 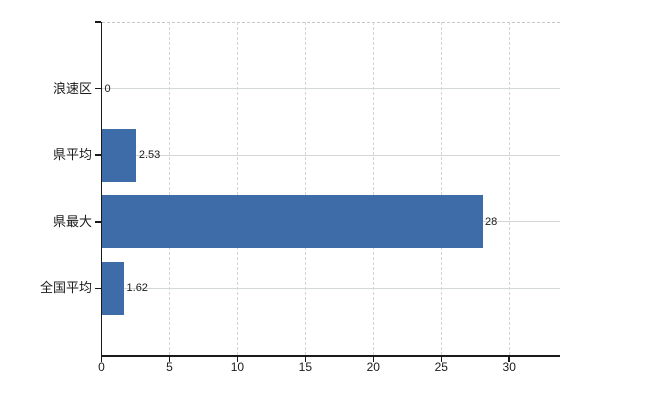 I want to click on x-tick-label: 20, so click(x=373, y=367).